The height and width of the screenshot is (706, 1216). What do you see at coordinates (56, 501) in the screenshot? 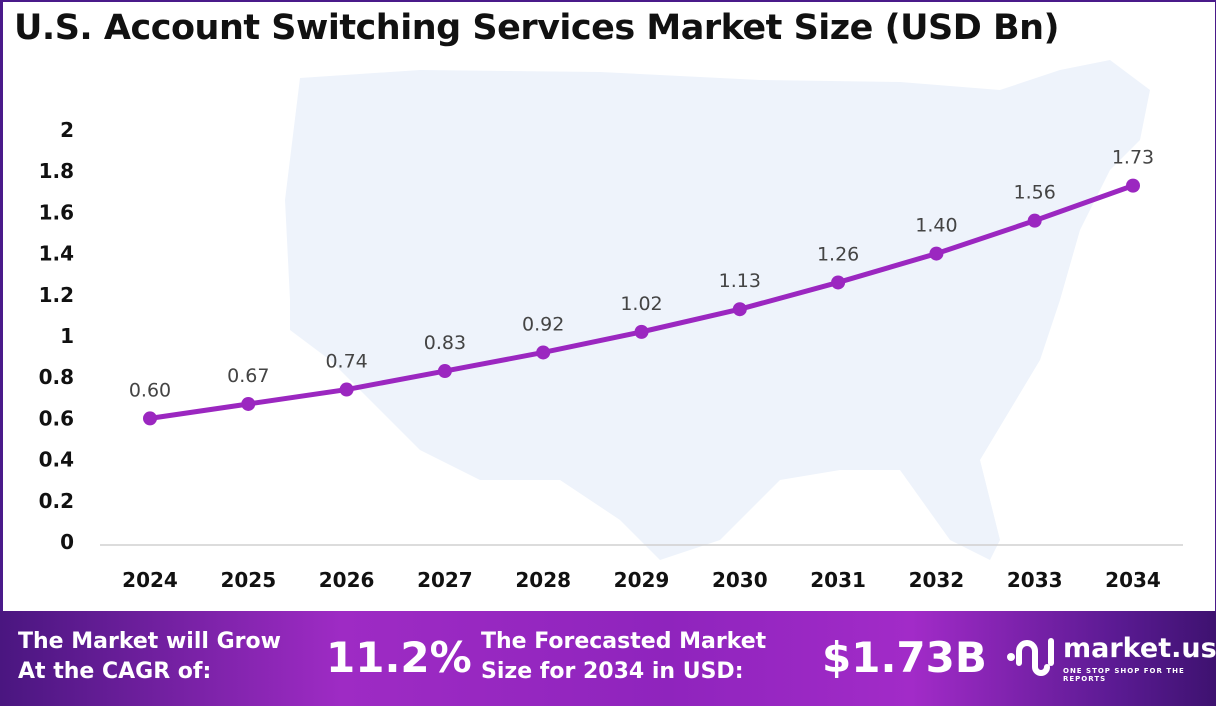
I see `y-tick-label: 0.2` at bounding box center [56, 501].